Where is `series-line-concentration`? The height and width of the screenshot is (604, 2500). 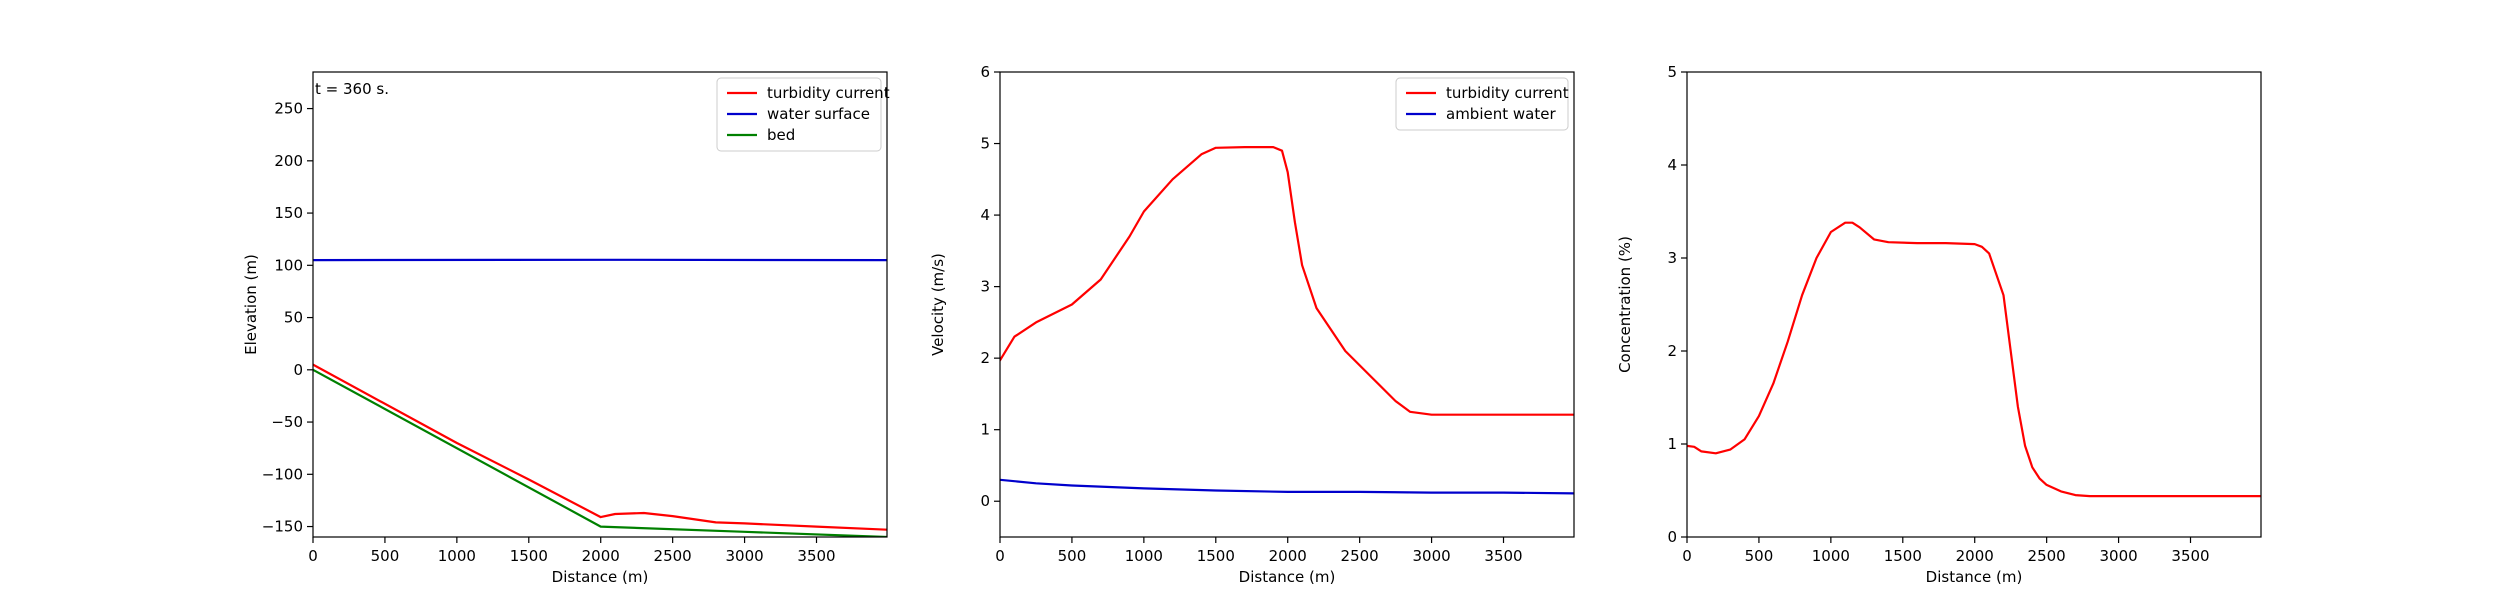
series-line-concentration is located at coordinates (1974, 359).